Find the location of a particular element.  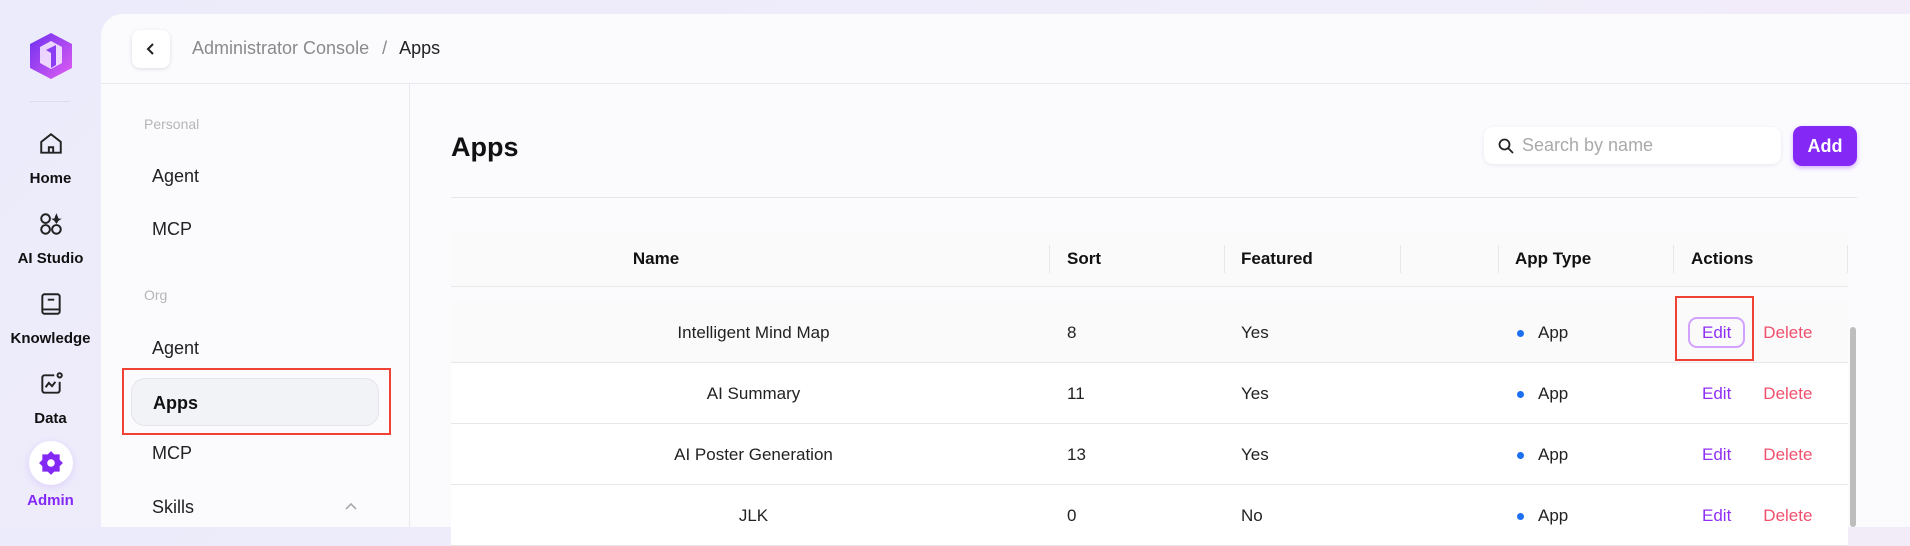

scrollbar is located at coordinates (1853, 427).